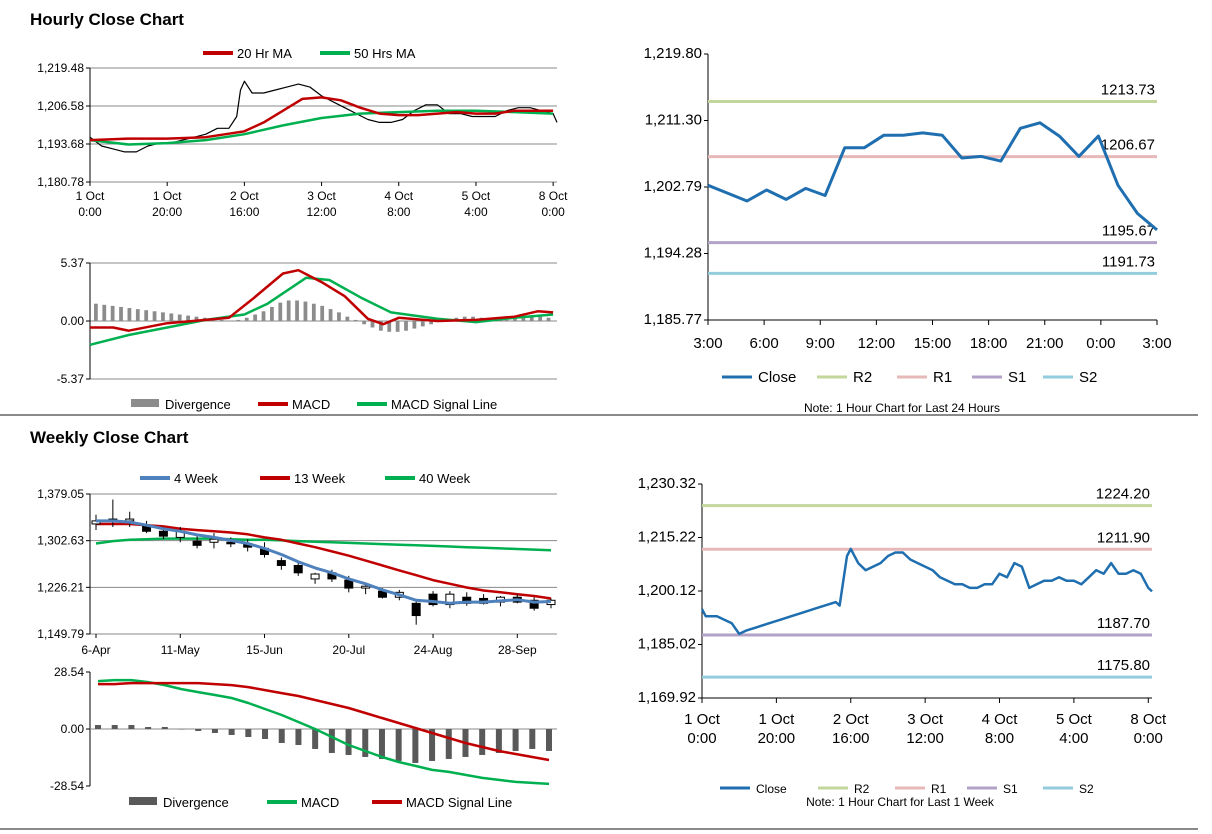  What do you see at coordinates (1045, 343) in the screenshot?
I see `hourly-close-xtick-label: 21:00` at bounding box center [1045, 343].